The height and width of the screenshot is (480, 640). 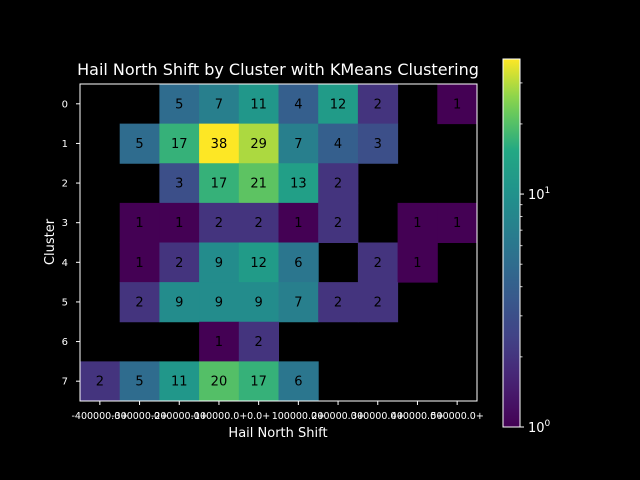 What do you see at coordinates (417, 416) in the screenshot?
I see `x-tick-label: 400000.0+` at bounding box center [417, 416].